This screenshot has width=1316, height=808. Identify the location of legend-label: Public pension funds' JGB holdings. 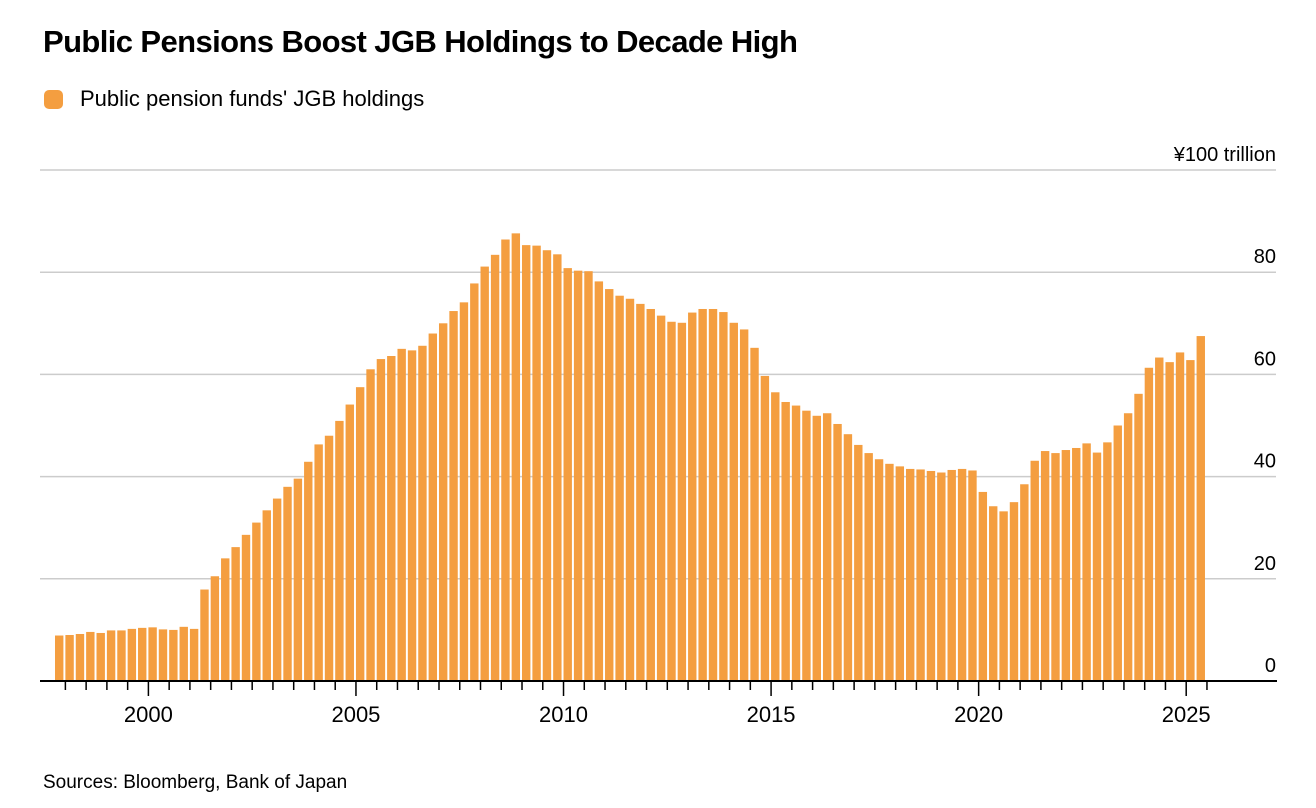
(252, 98).